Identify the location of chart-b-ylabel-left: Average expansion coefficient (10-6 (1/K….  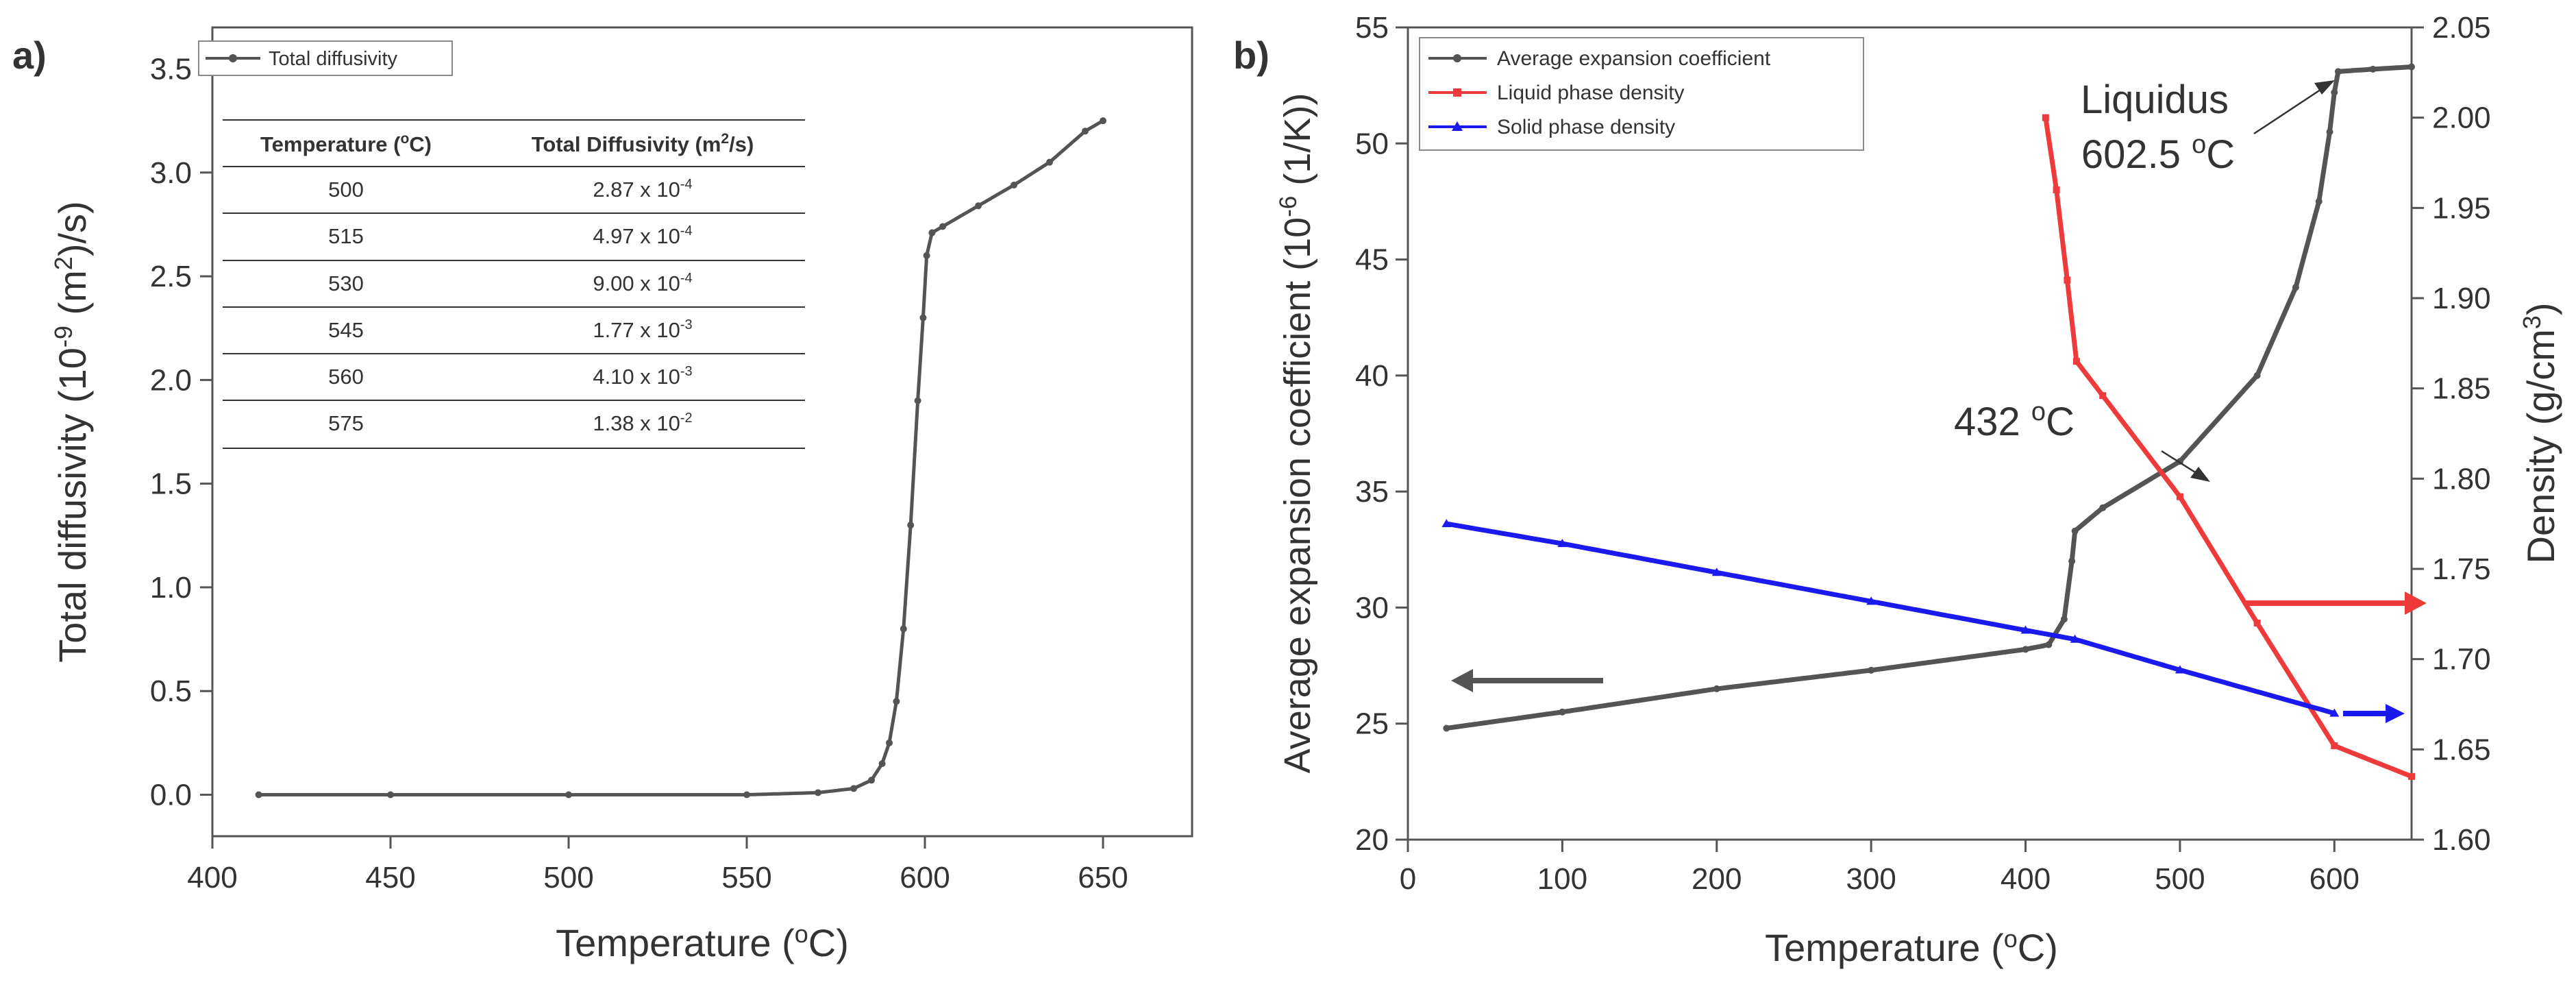
(1296, 433).